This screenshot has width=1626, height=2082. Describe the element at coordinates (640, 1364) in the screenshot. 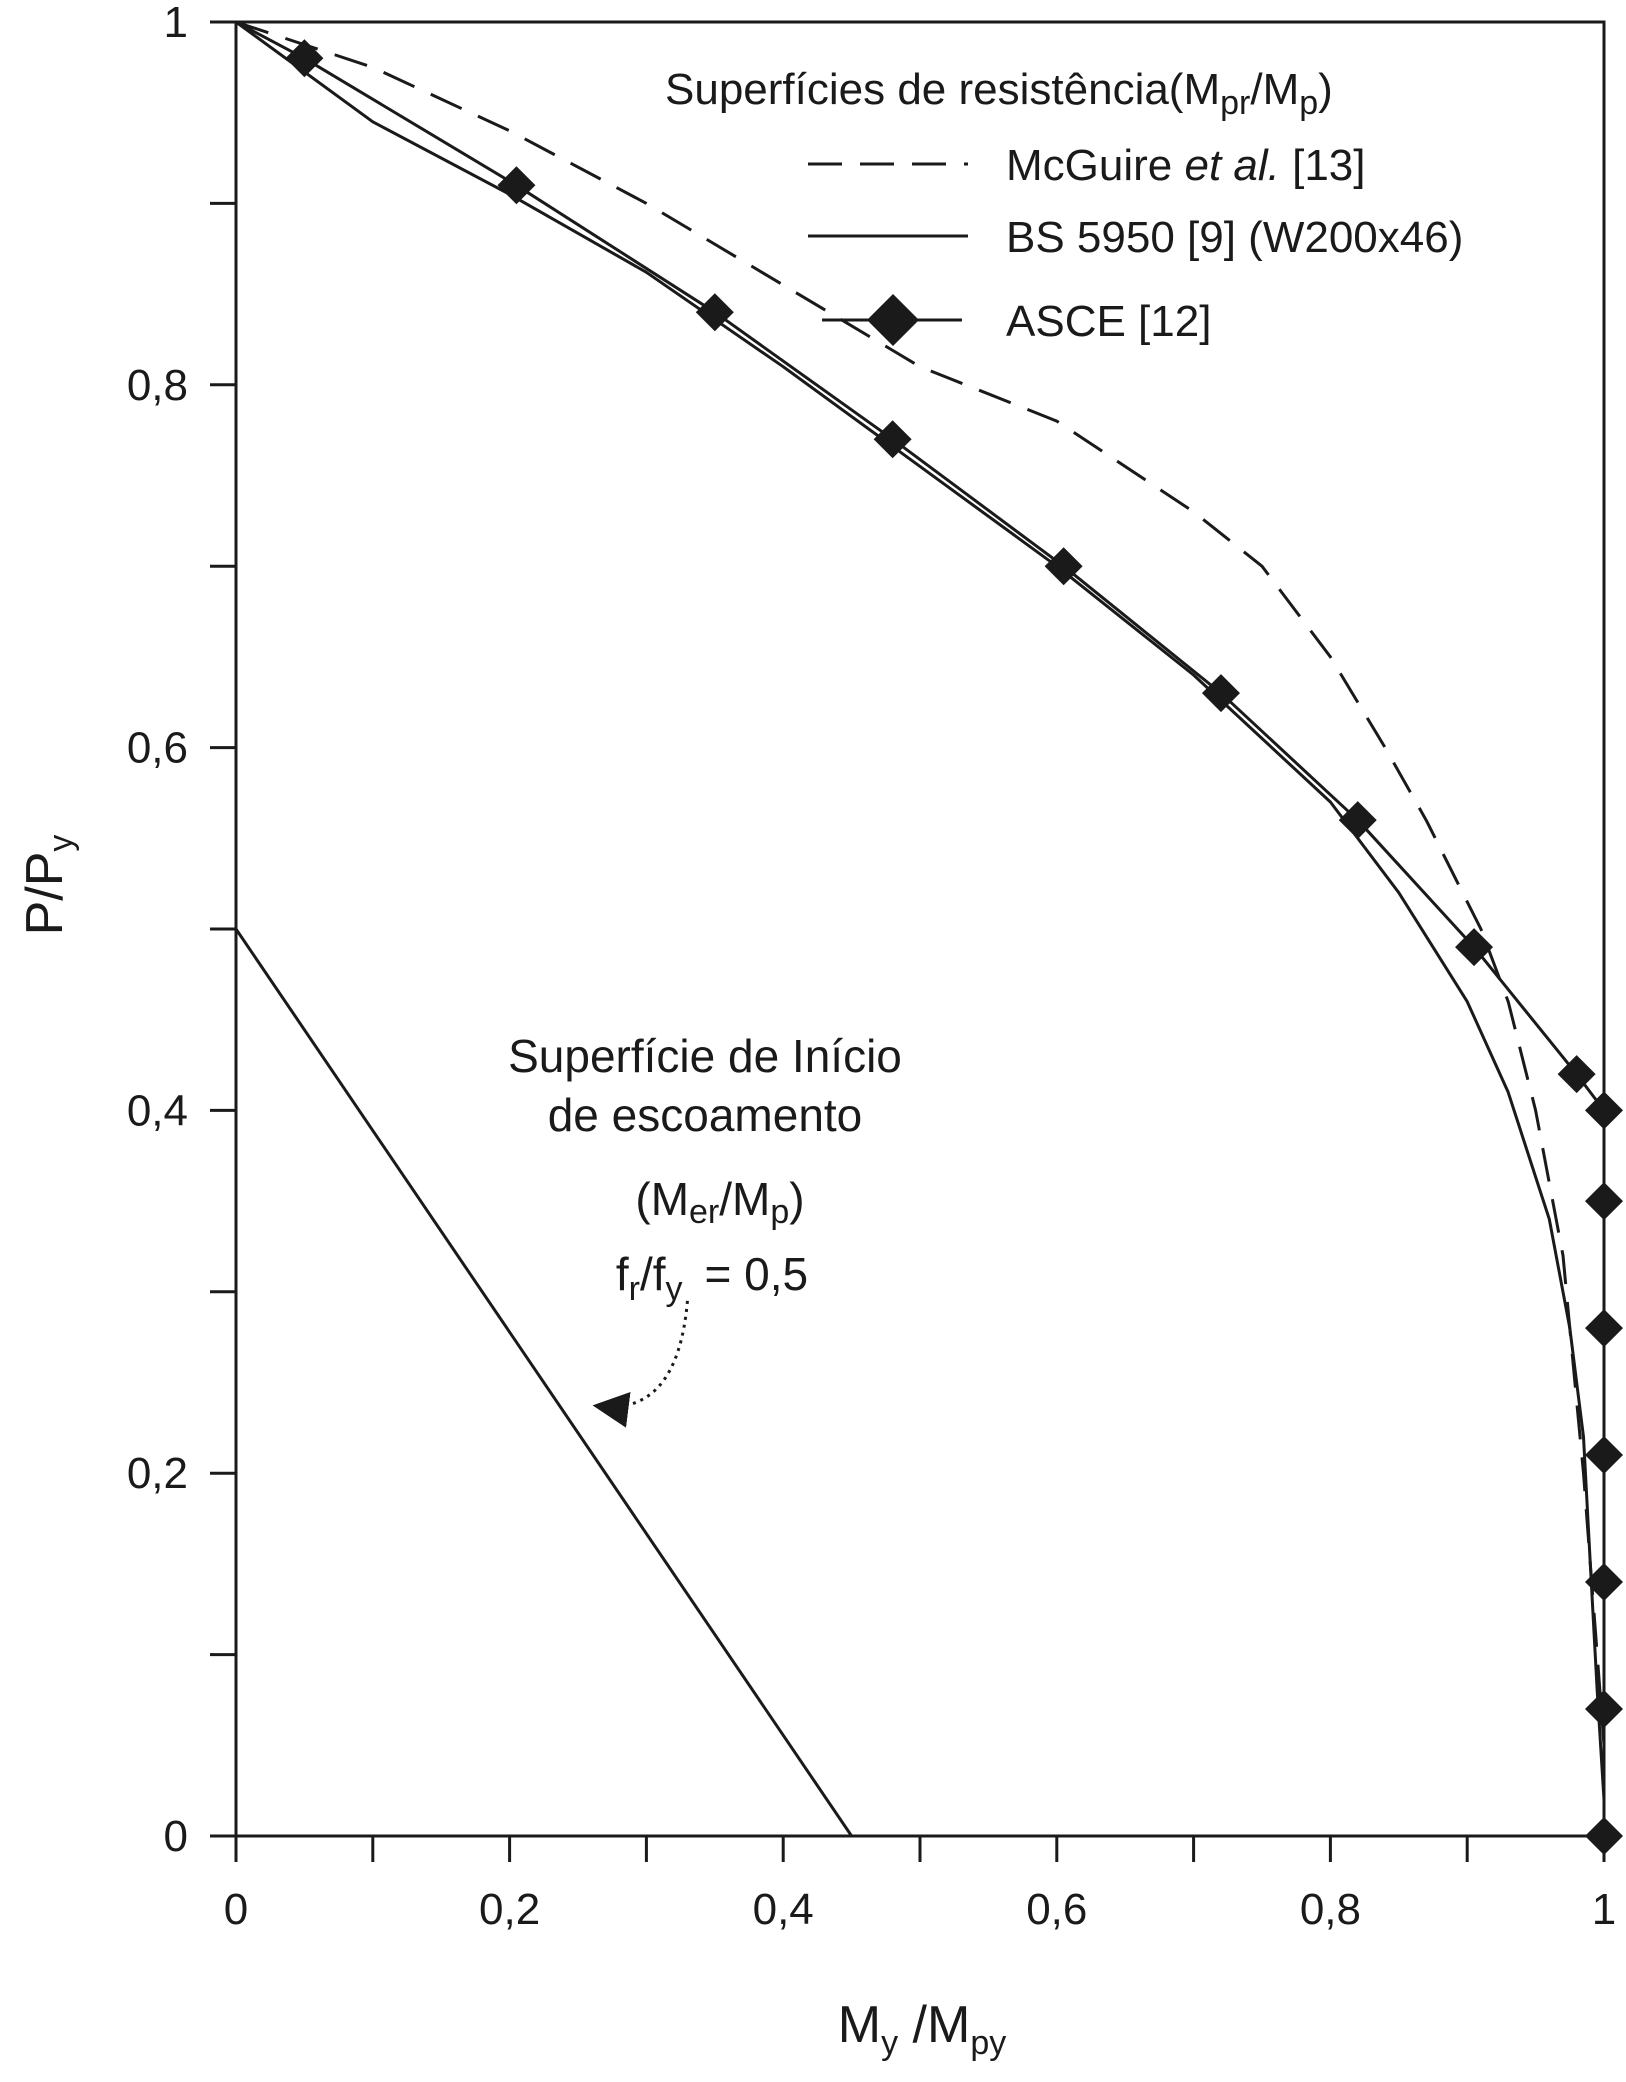

I see `annotation-arrow` at that location.